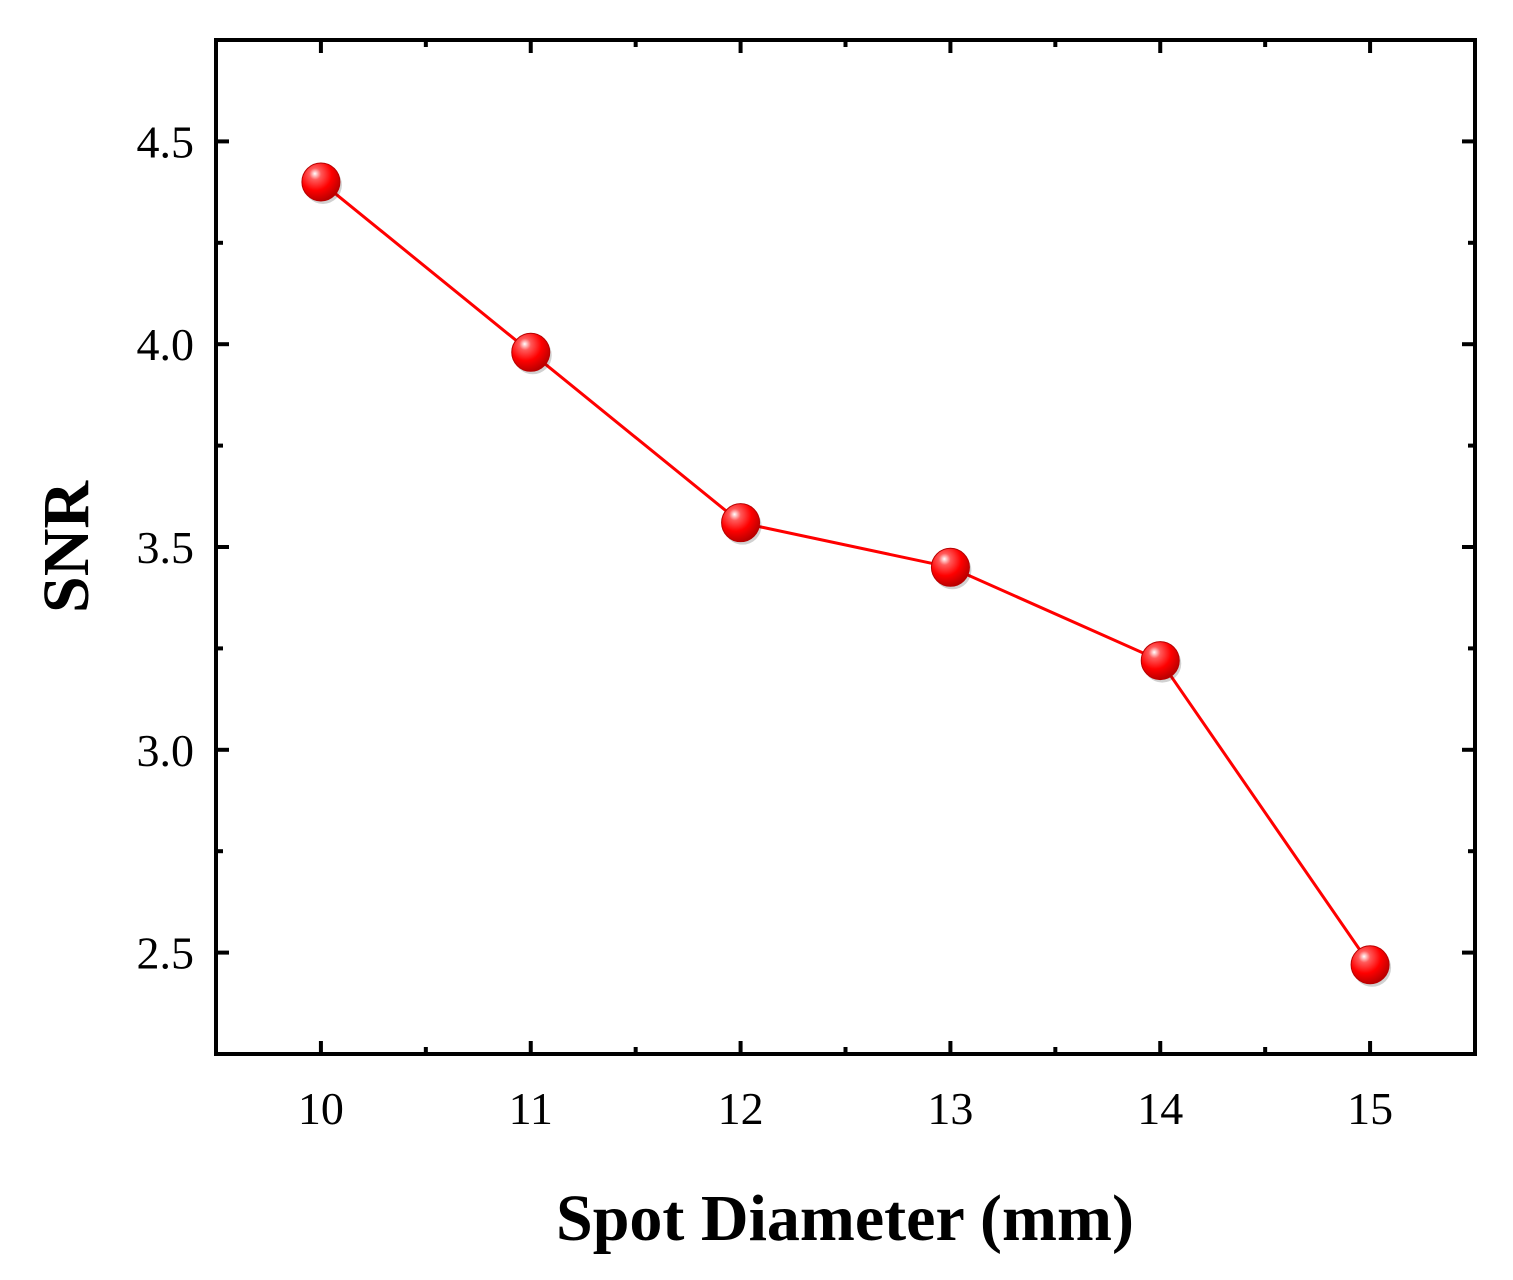 The image size is (1513, 1280). Describe the element at coordinates (845, 1218) in the screenshot. I see `x-axis-title: Spot Diameter (mm)` at that location.